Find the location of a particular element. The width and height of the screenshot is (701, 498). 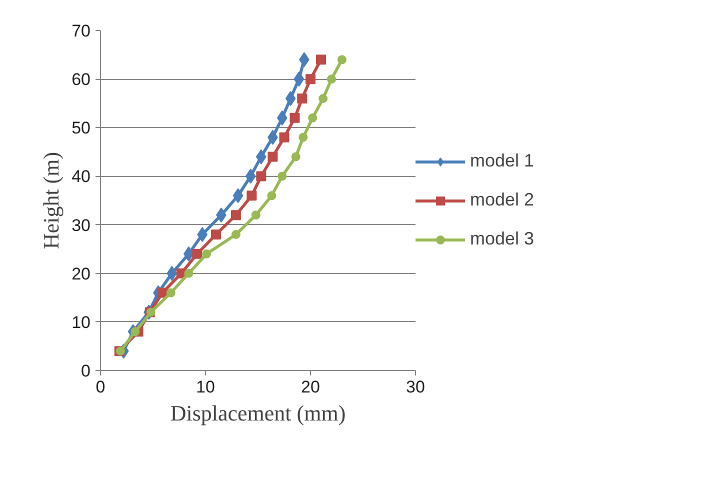

x-axis-title: Displacement (mm) is located at coordinates (258, 413).